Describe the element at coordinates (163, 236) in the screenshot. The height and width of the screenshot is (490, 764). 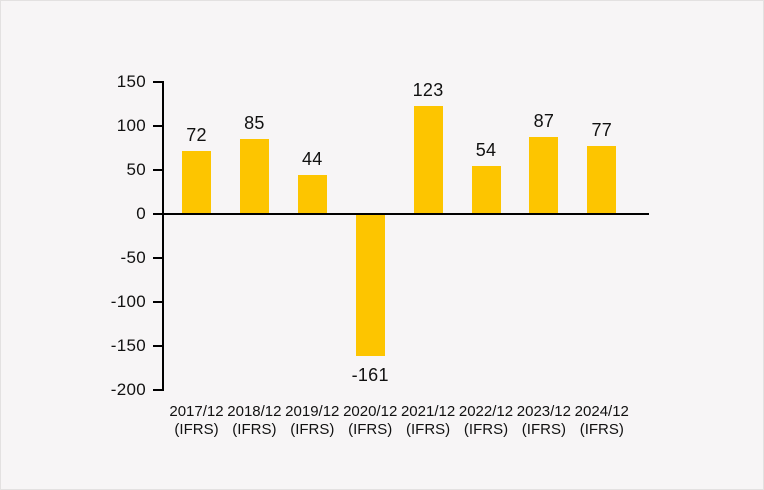
I see `y-axis-line` at that location.